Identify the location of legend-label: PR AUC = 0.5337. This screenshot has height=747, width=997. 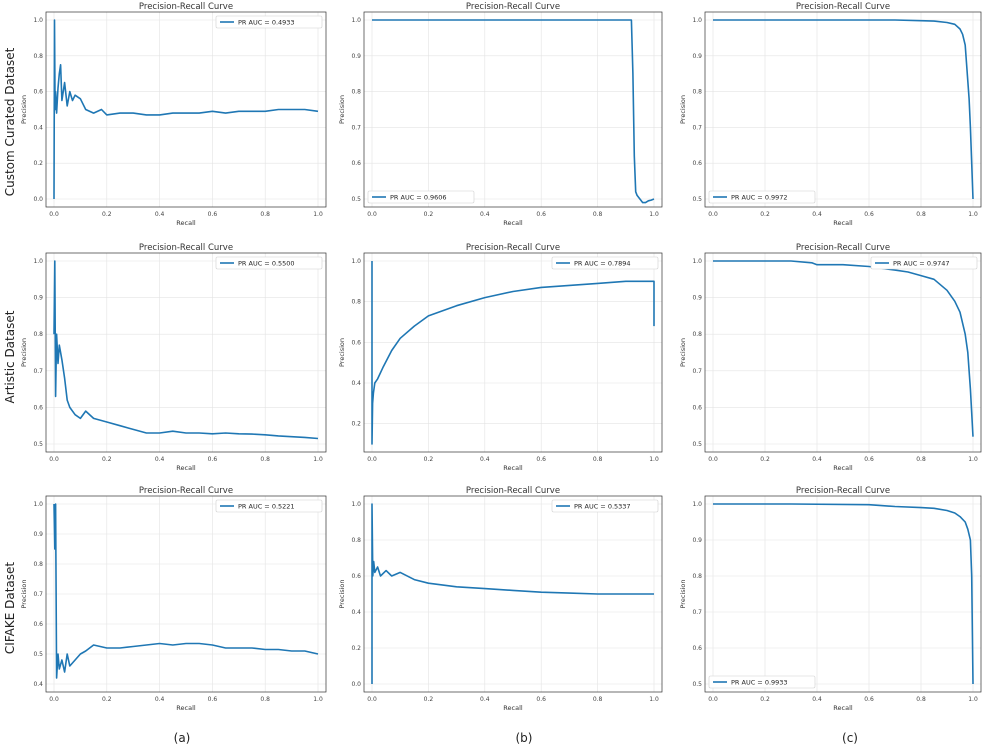
(602, 506).